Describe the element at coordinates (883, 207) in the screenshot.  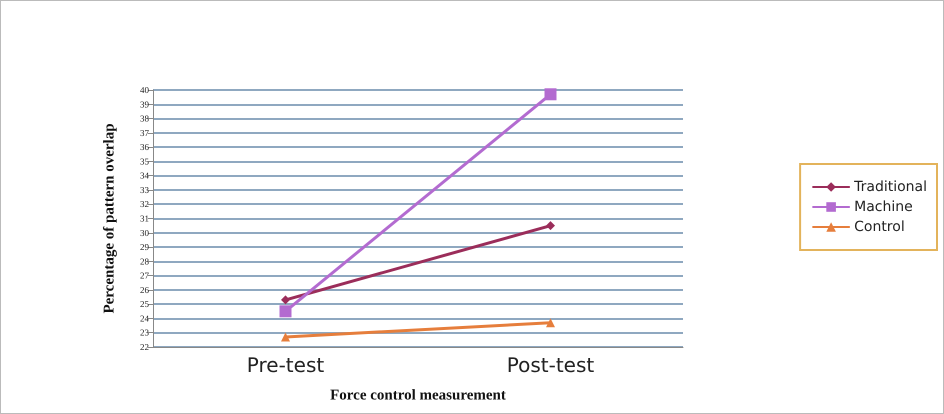
I see `legend-label: Machine` at that location.